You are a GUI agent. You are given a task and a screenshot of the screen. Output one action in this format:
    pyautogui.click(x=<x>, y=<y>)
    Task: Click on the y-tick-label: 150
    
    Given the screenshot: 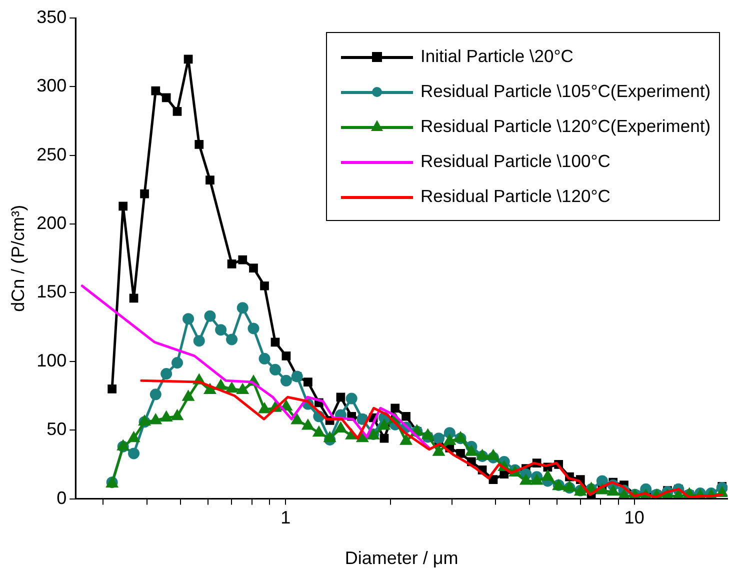 What is the action you would take?
    pyautogui.click(x=51, y=292)
    